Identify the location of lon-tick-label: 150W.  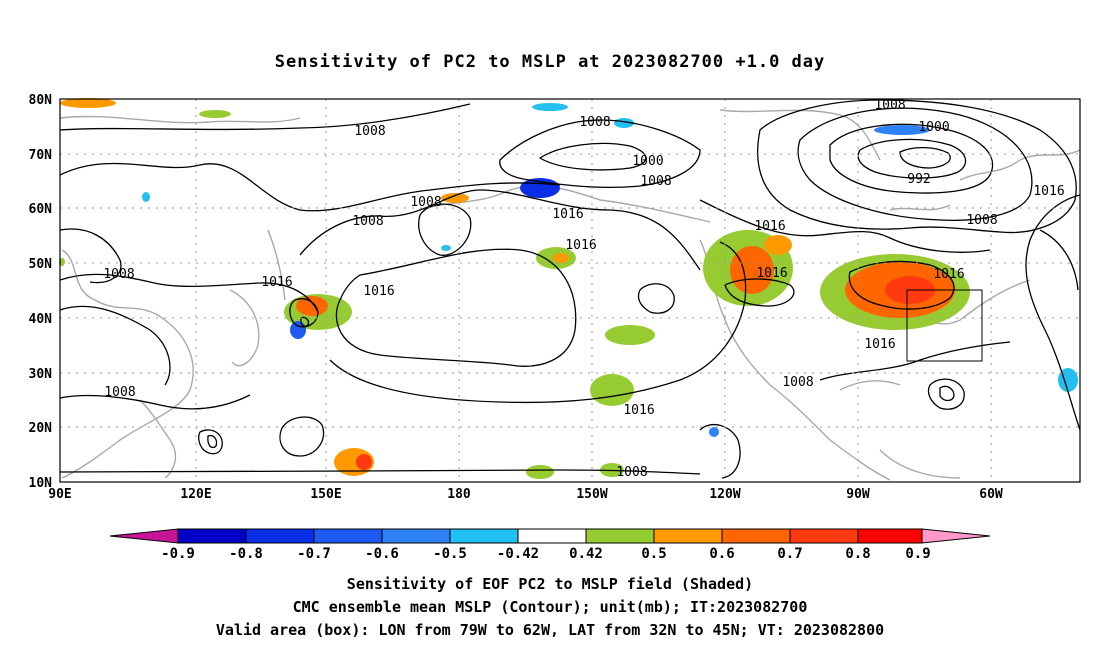
(591, 494).